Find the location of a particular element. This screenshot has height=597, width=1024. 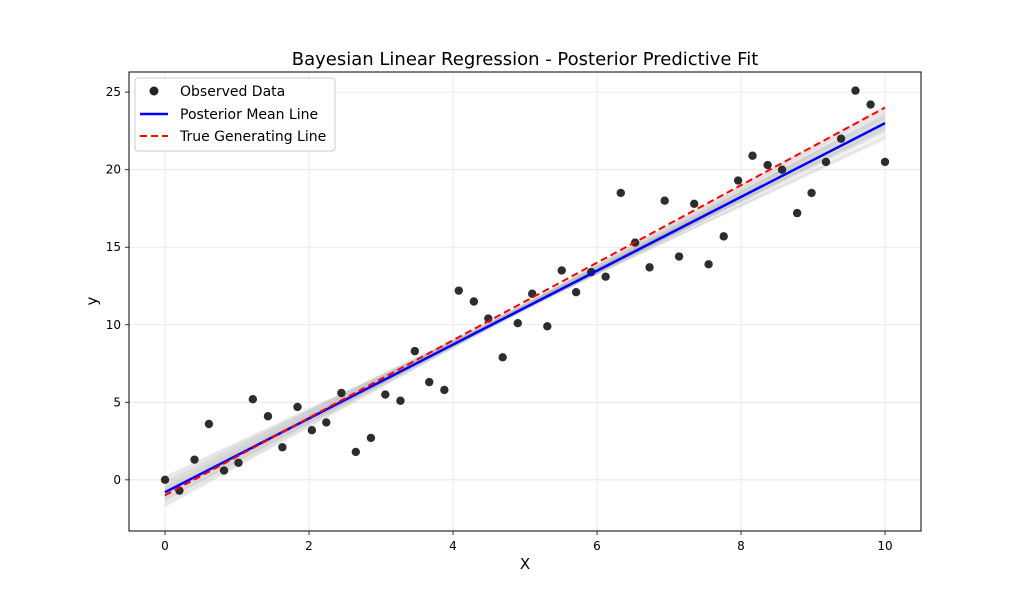

legend-box is located at coordinates (235, 114).